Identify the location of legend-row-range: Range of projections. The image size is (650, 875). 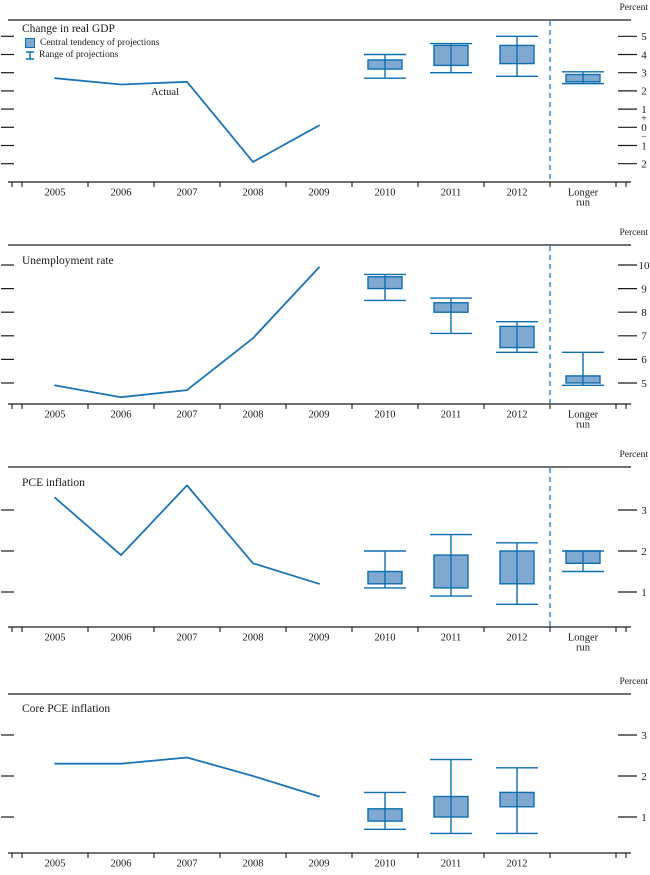
(92, 55).